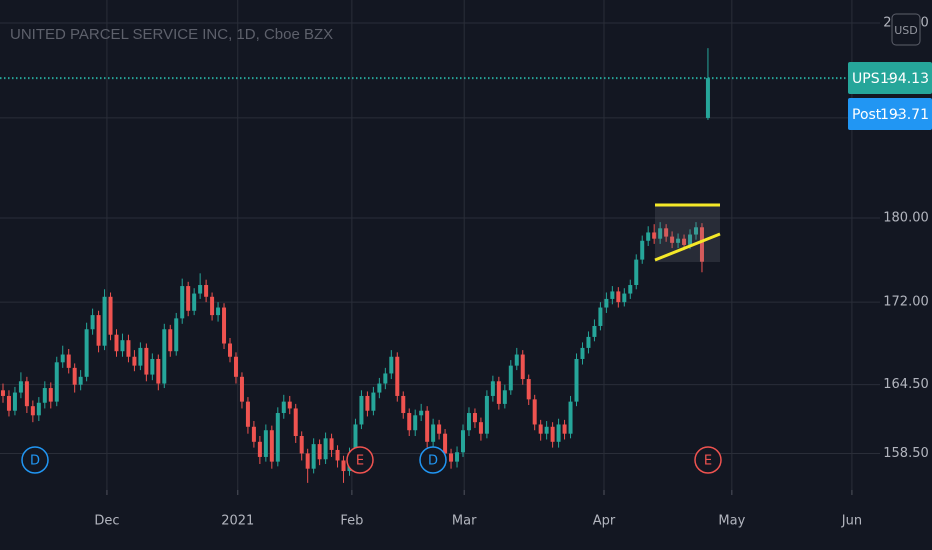 This screenshot has width=932, height=550. What do you see at coordinates (731, 521) in the screenshot?
I see `x-tick-label: May` at bounding box center [731, 521].